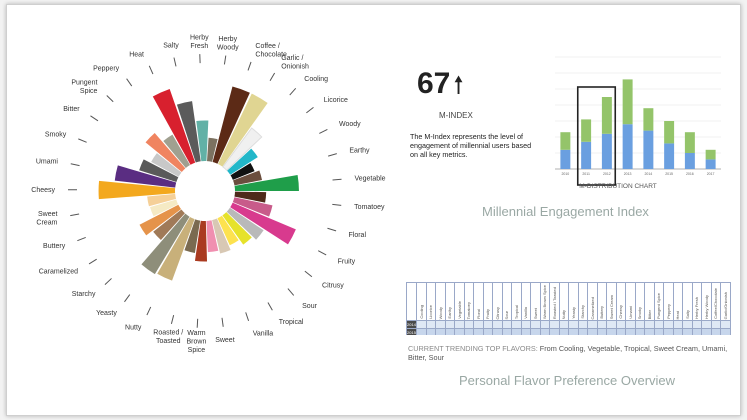 Image resolution: width=747 pixels, height=420 pixels. Describe the element at coordinates (535, 301) in the screenshot. I see `table-header-cell: Sweet` at that location.